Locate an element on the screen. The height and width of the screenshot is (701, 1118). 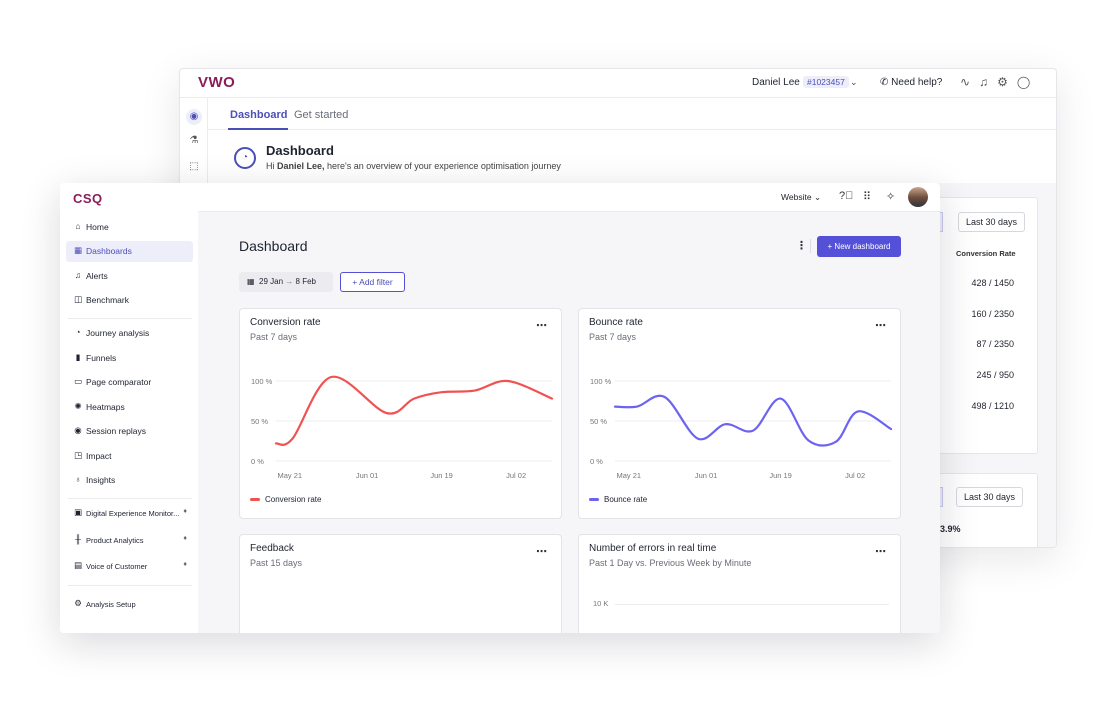
sidebar-item-product-analytics: ╫ Product Analytics ♦ is located at coordinates (129, 540).